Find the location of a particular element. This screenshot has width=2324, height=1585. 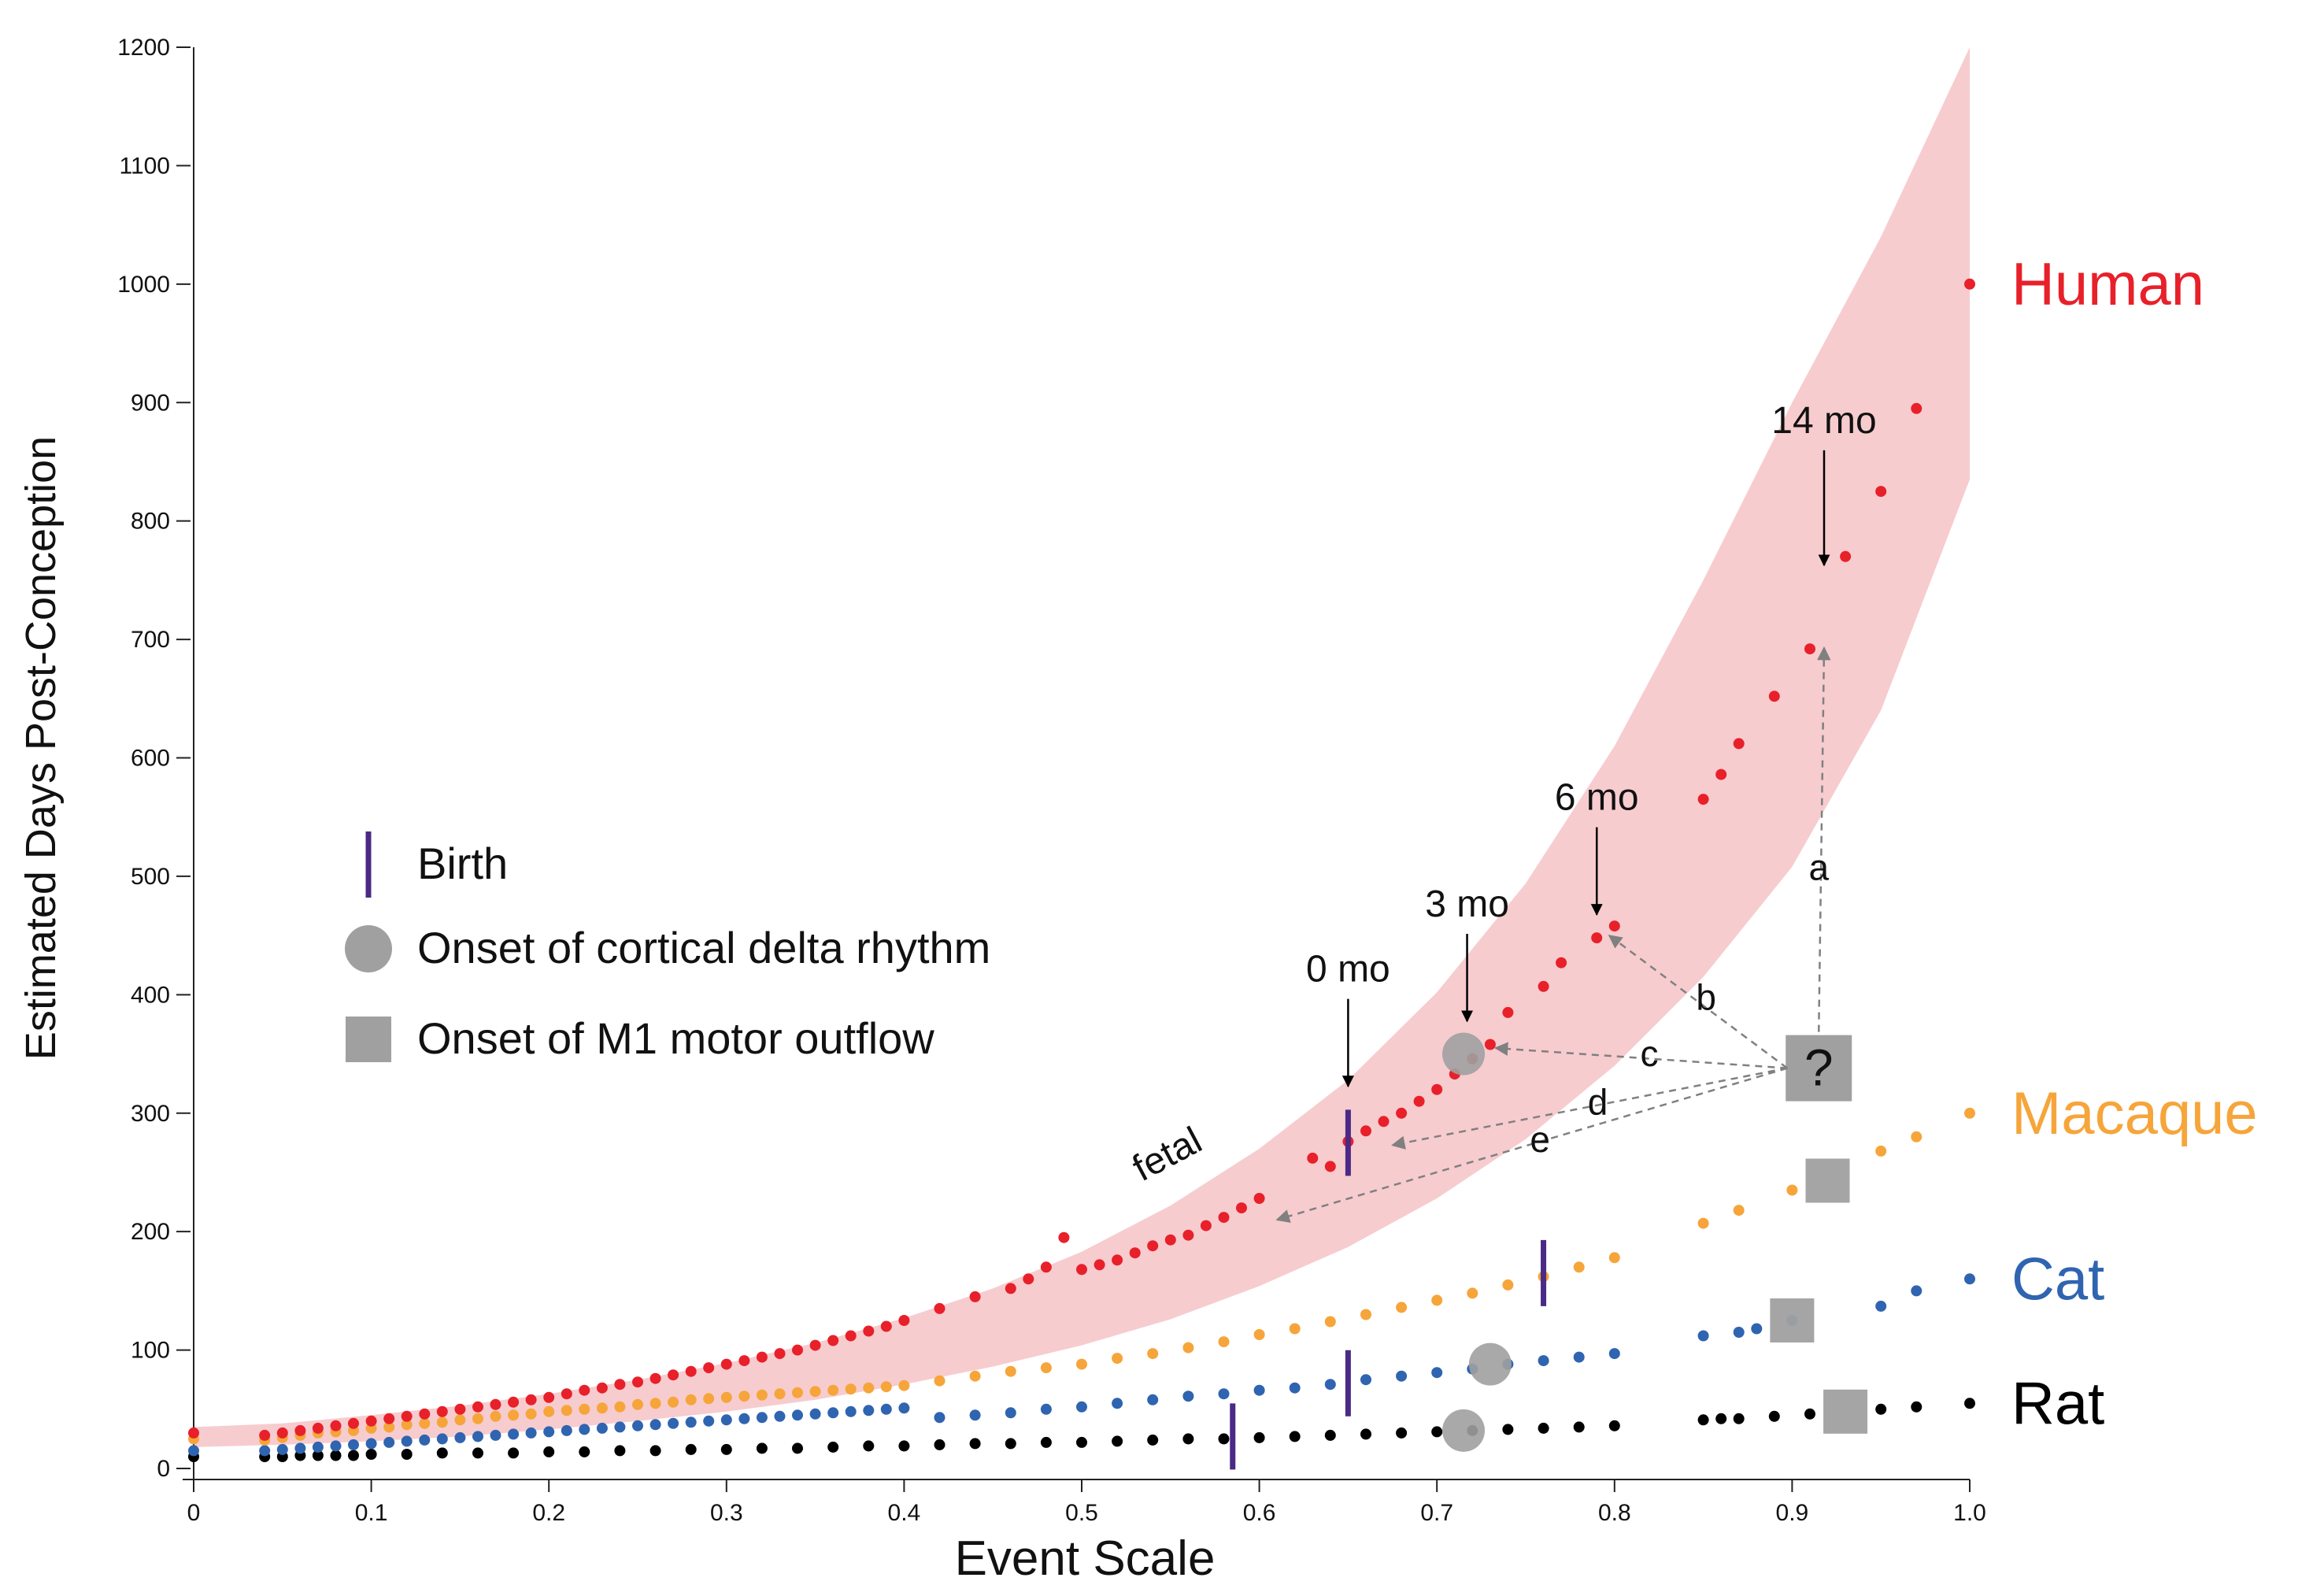

y-tick-label: 400 is located at coordinates (150, 995).